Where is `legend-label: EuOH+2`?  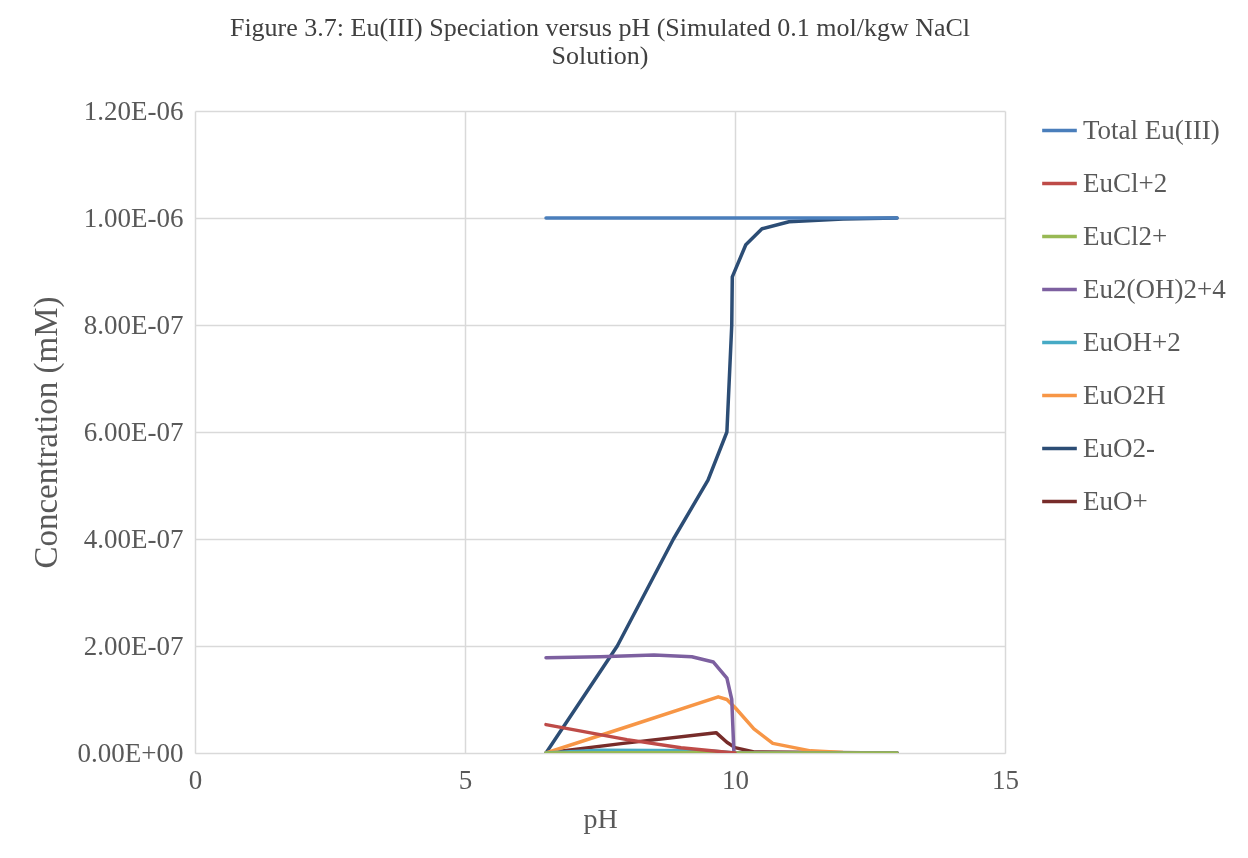 legend-label: EuOH+2 is located at coordinates (1132, 341).